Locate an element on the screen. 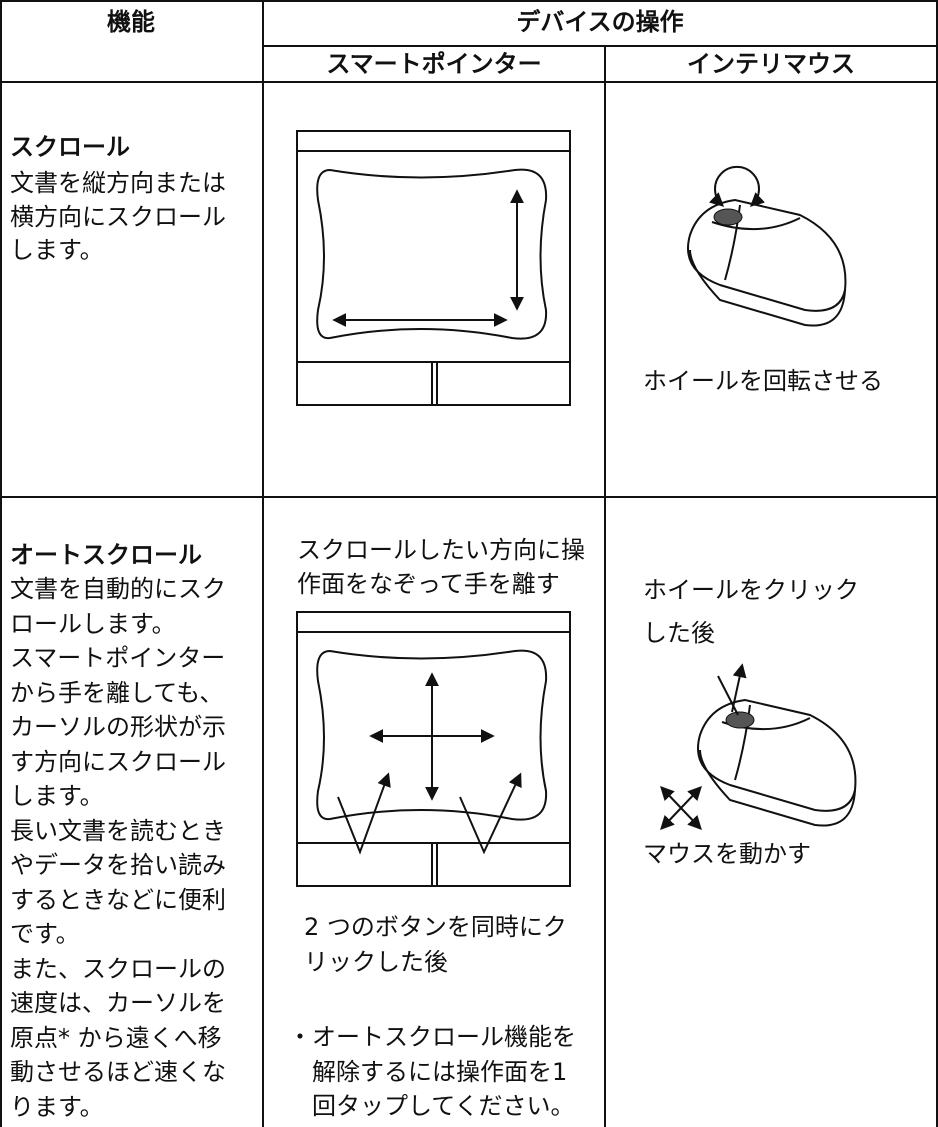 This screenshot has height=1127, width=938. note-line: 回タップしてください。 is located at coordinates (443, 1106).